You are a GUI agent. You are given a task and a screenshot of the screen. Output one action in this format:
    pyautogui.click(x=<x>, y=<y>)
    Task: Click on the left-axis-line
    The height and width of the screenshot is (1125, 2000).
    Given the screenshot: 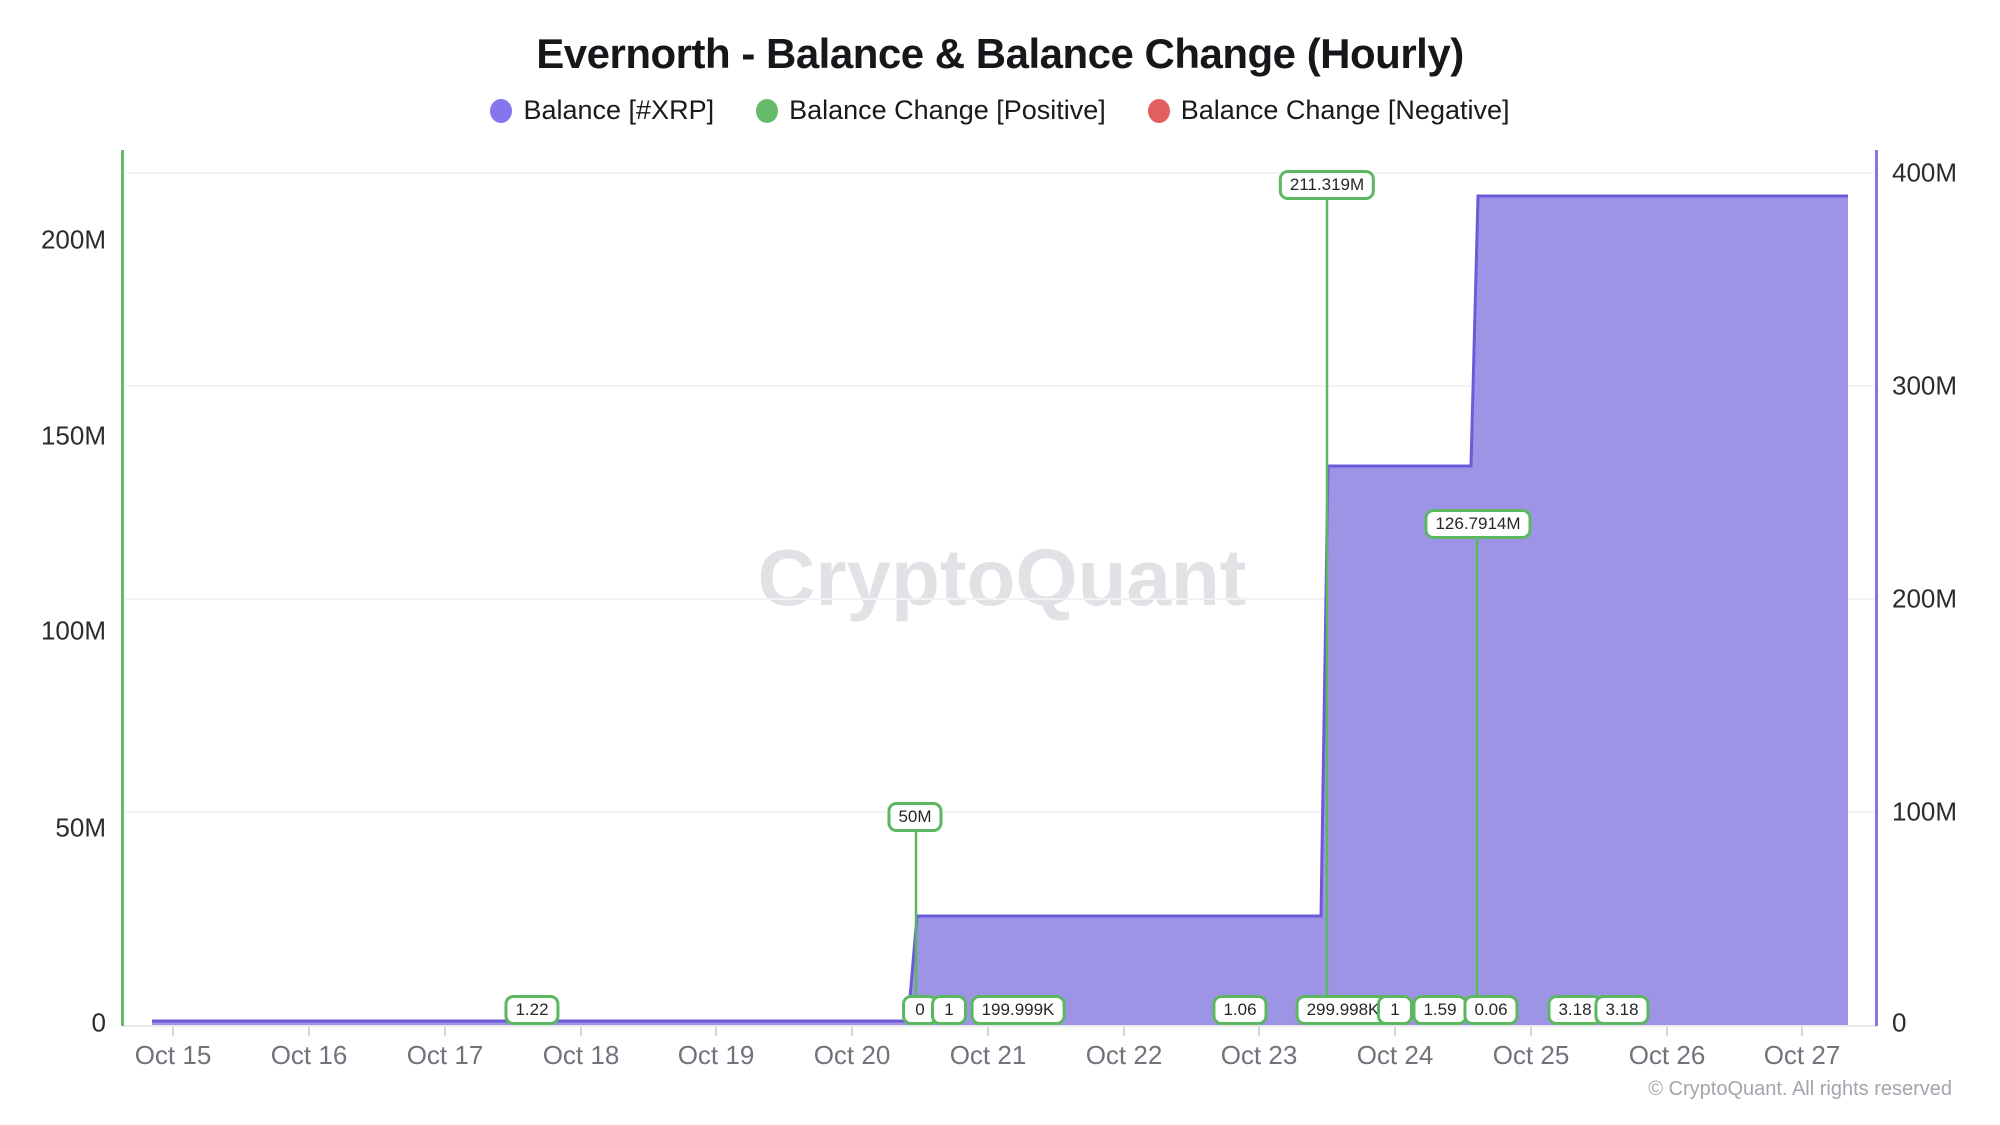 What is the action you would take?
    pyautogui.click(x=122, y=588)
    